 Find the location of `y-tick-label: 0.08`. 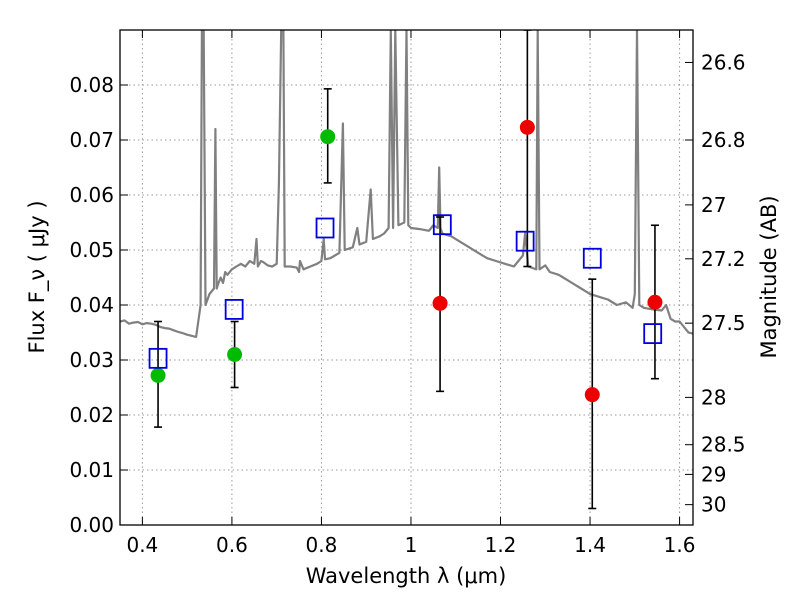

y-tick-label: 0.08 is located at coordinates (91, 85).